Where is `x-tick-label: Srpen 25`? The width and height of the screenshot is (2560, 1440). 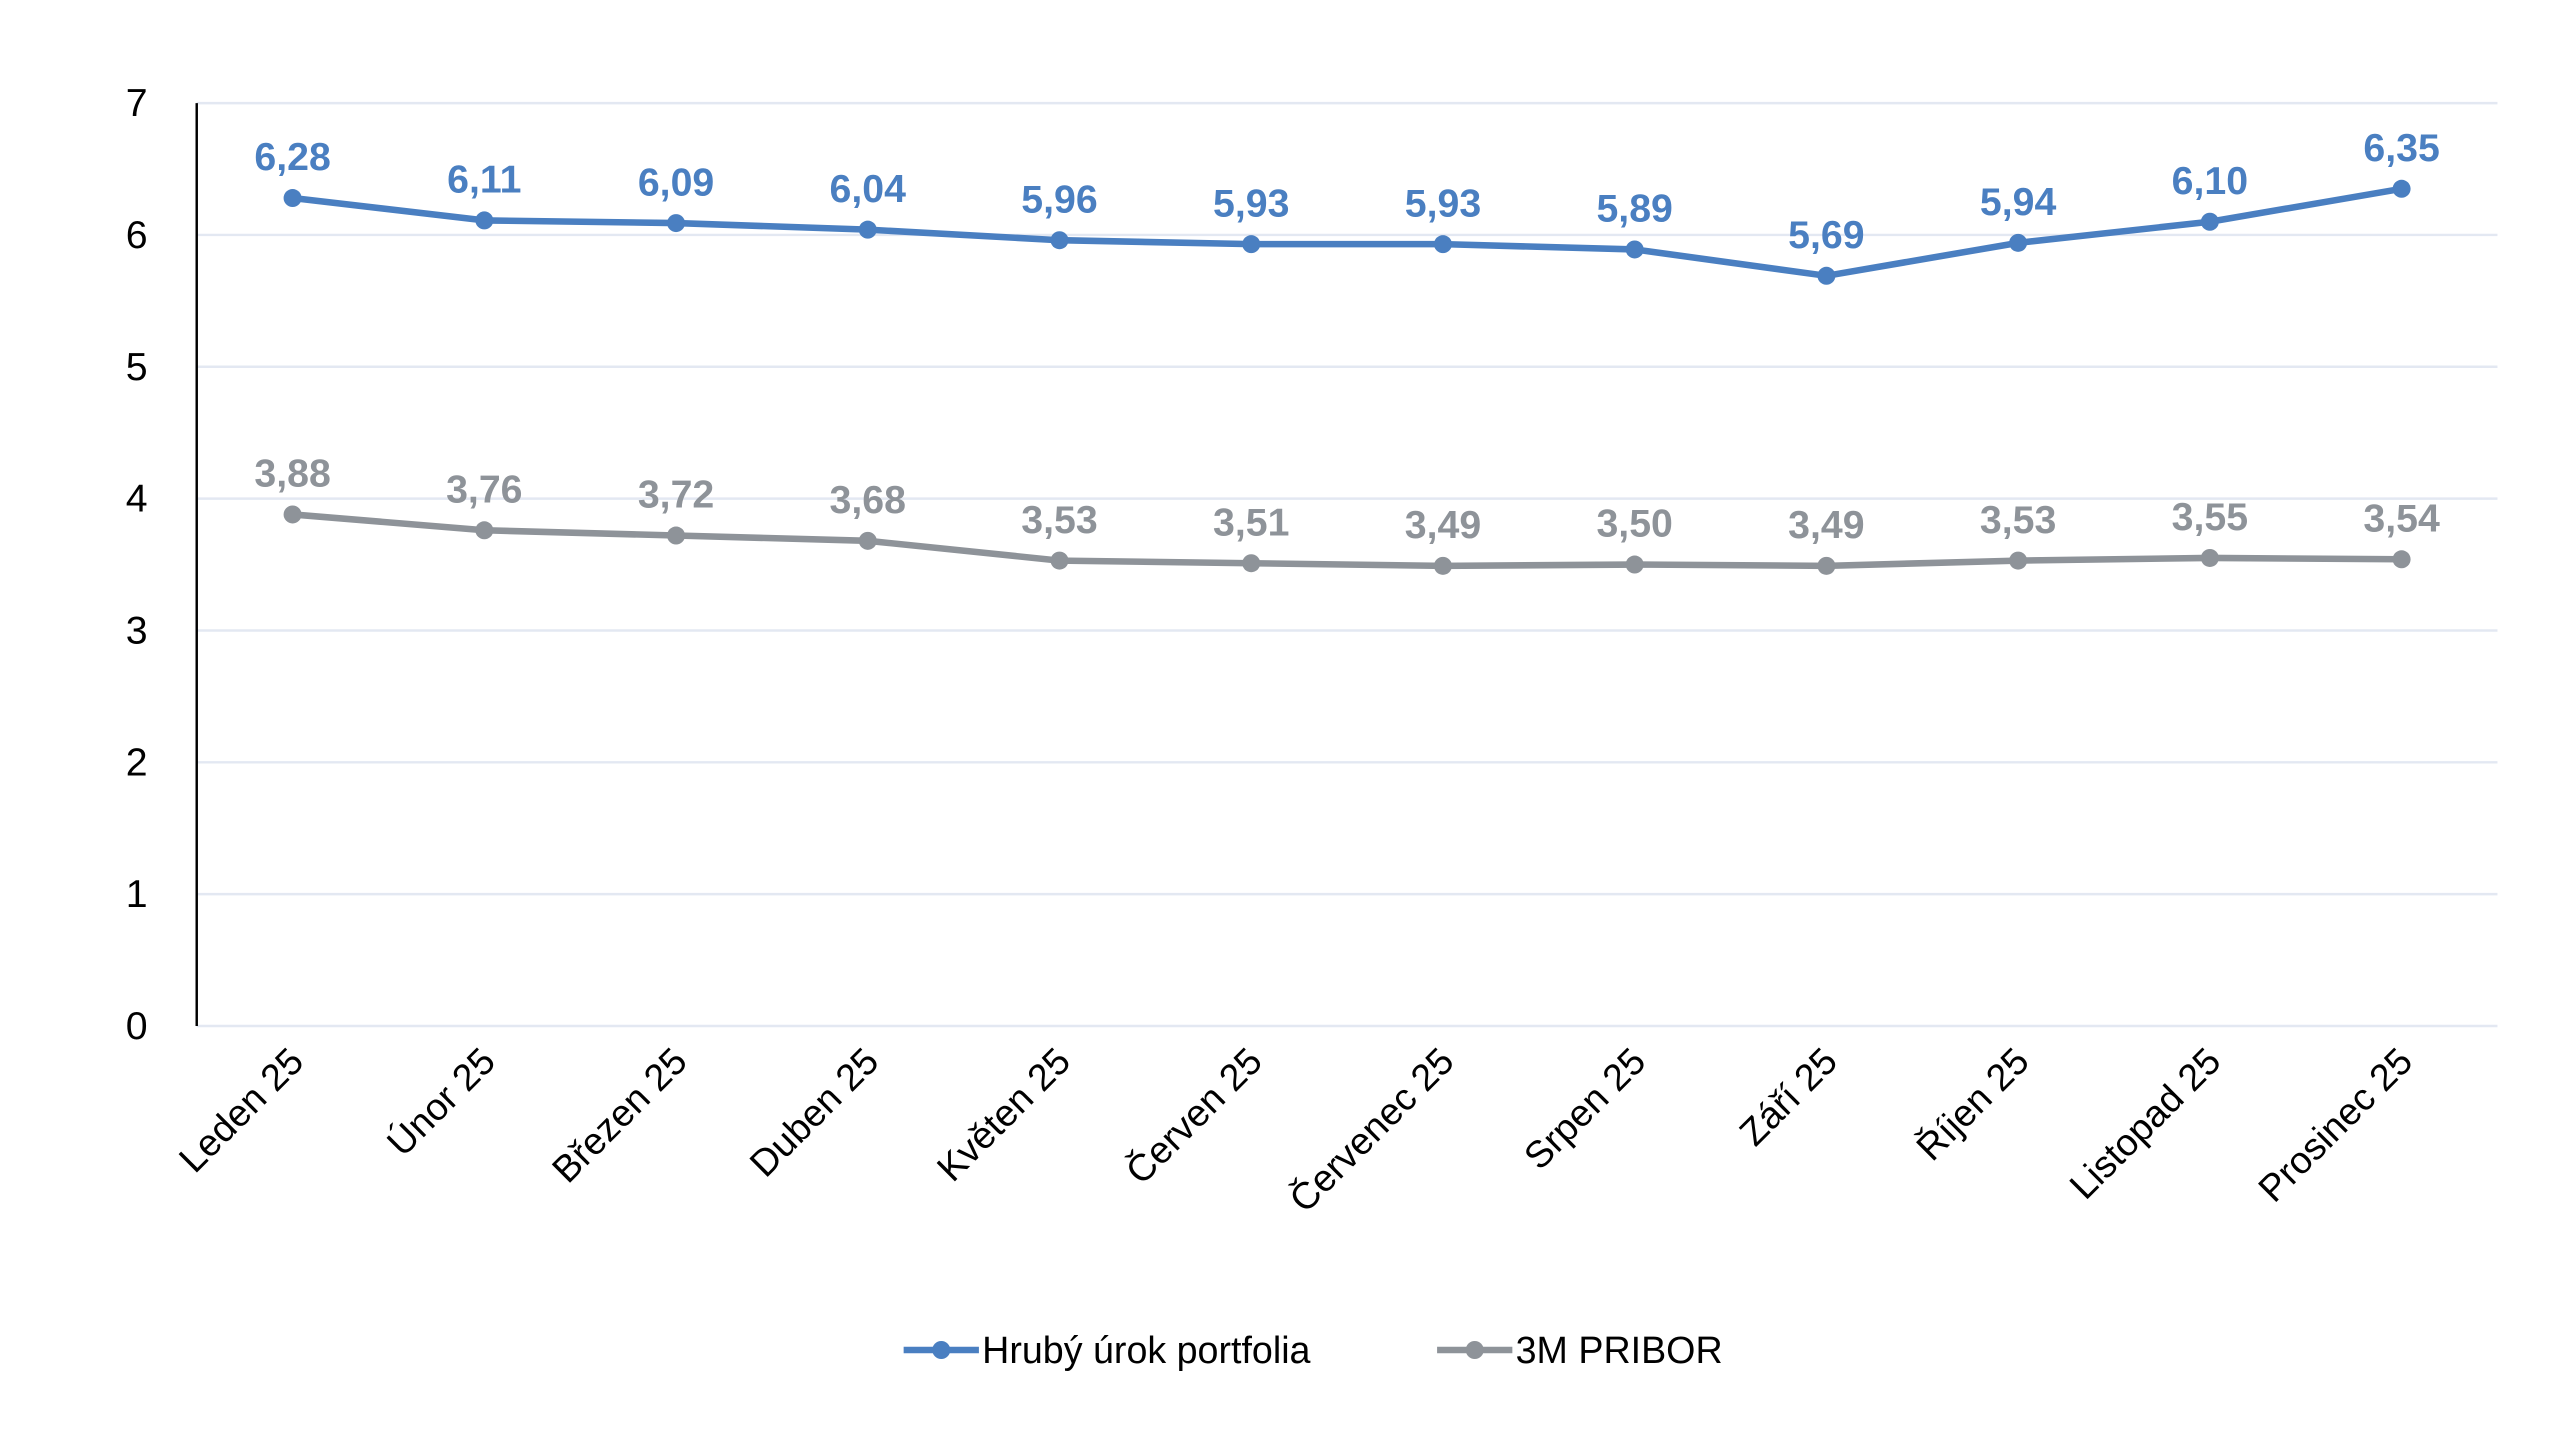
x-tick-label: Srpen 25 is located at coordinates (1585, 1109).